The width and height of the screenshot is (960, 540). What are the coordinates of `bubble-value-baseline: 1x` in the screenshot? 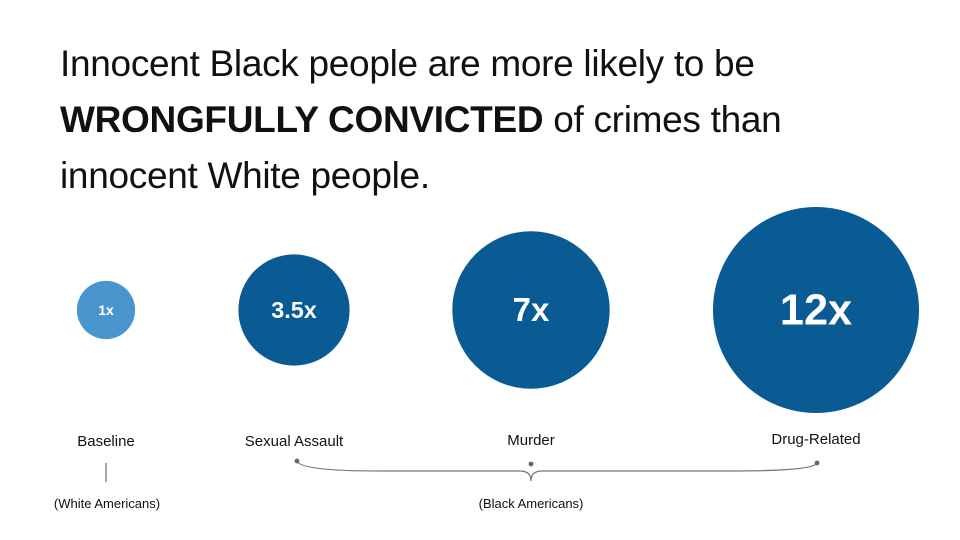 It's located at (106, 310).